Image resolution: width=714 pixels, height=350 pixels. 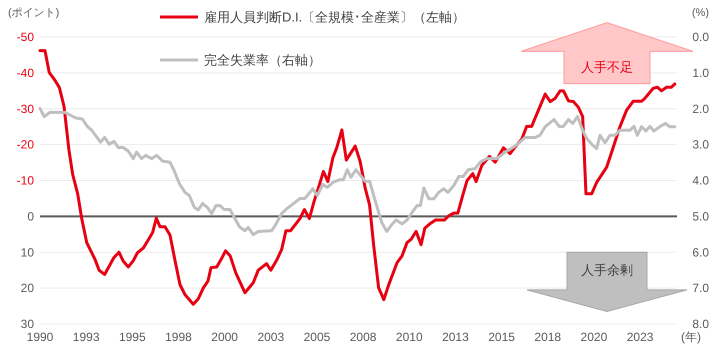 What do you see at coordinates (701, 216) in the screenshot?
I see `y2-tick-label: 5.0` at bounding box center [701, 216].